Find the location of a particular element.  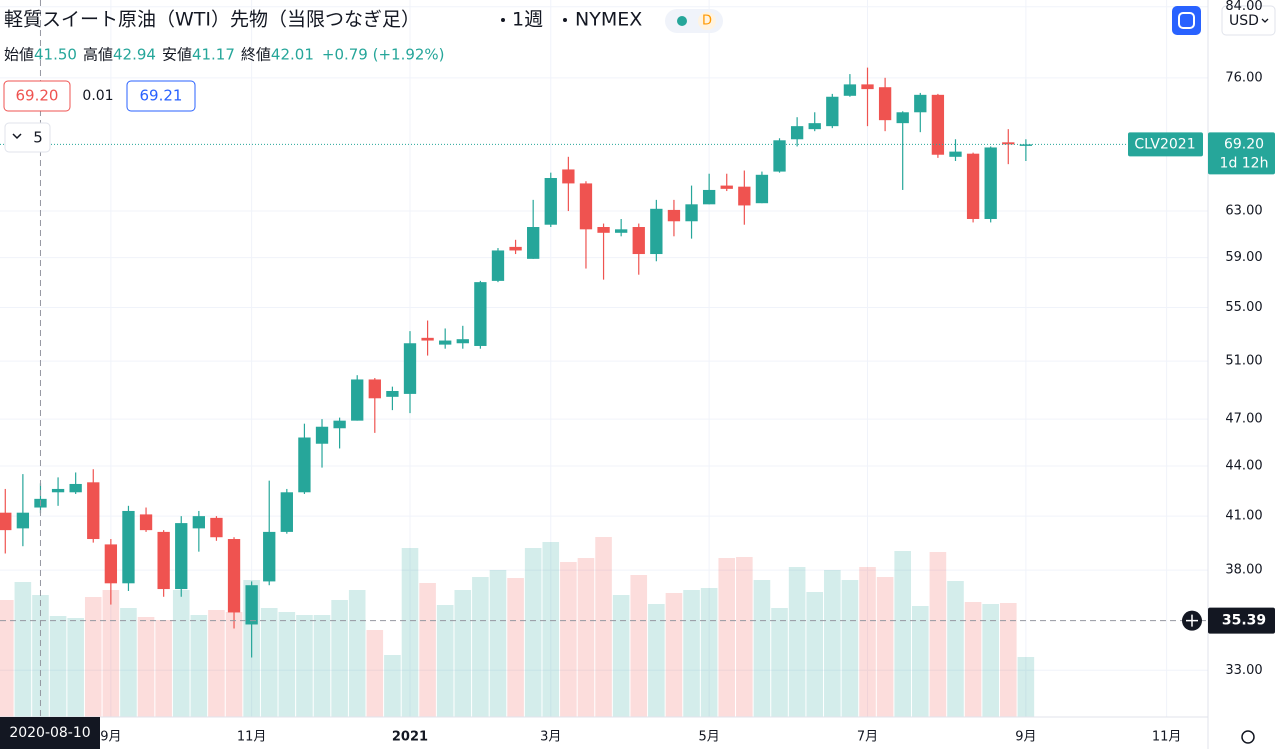

badge-bg is located at coordinates (707, 21).